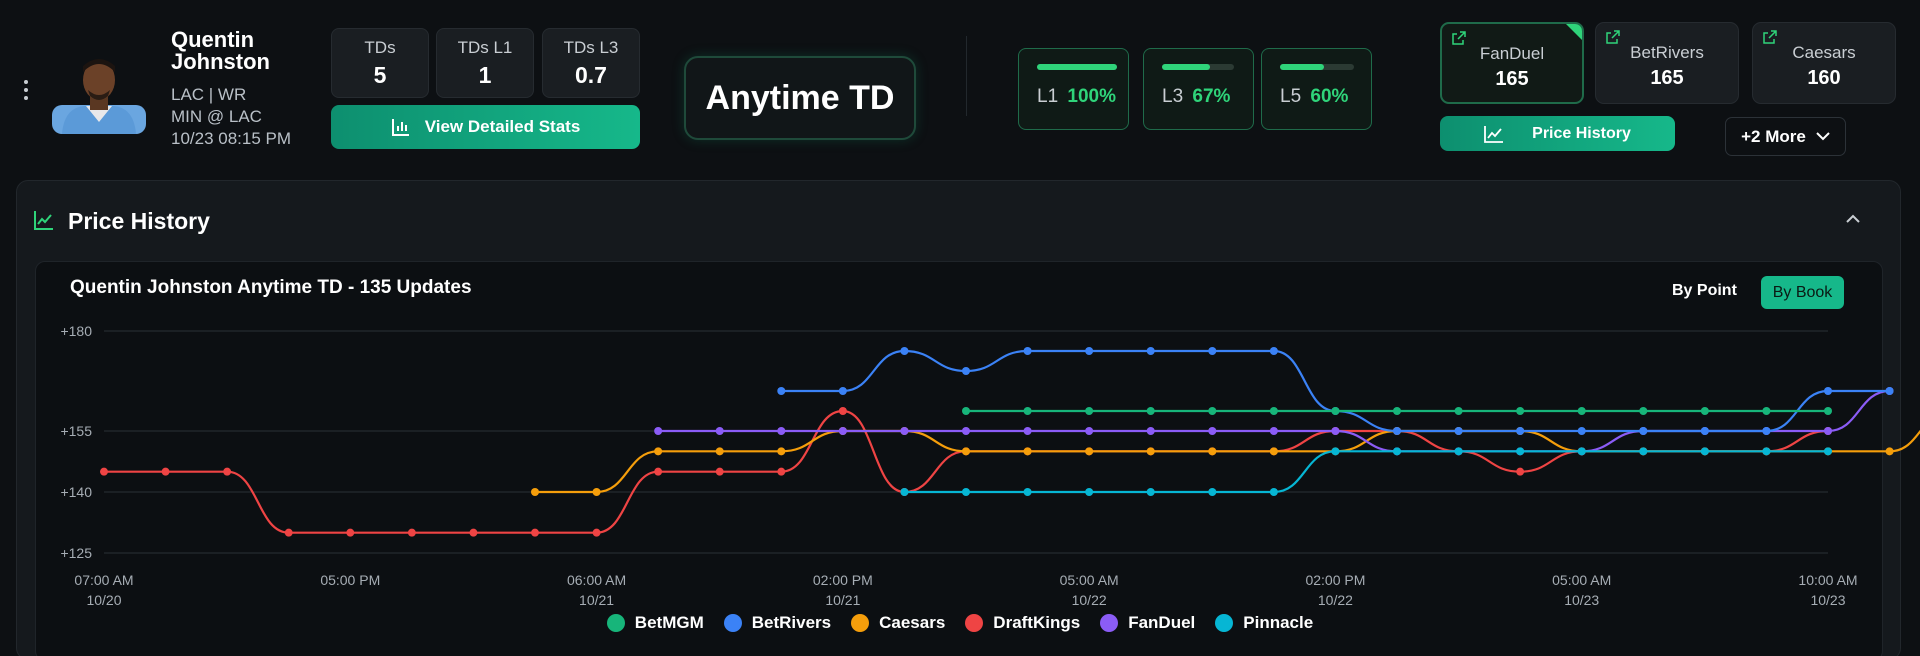  What do you see at coordinates (1077, 96) in the screenshot?
I see `hit-rate-text: L1 100%` at bounding box center [1077, 96].